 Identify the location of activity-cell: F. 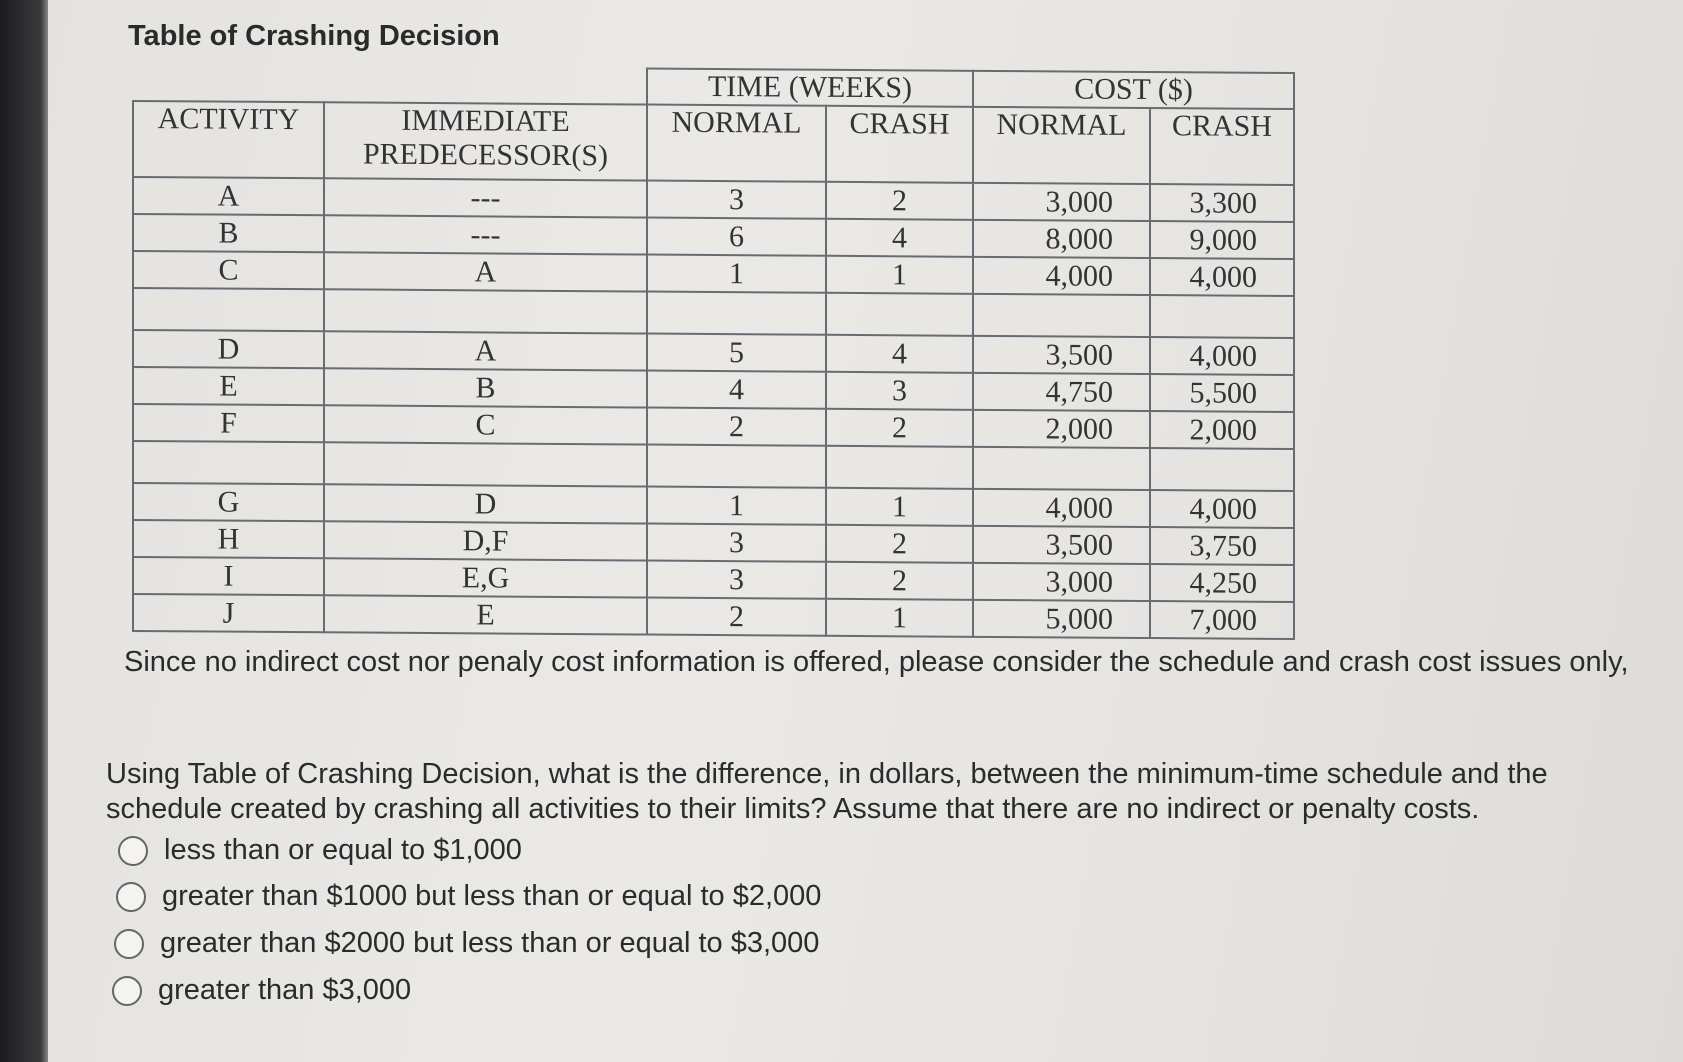
(228, 423).